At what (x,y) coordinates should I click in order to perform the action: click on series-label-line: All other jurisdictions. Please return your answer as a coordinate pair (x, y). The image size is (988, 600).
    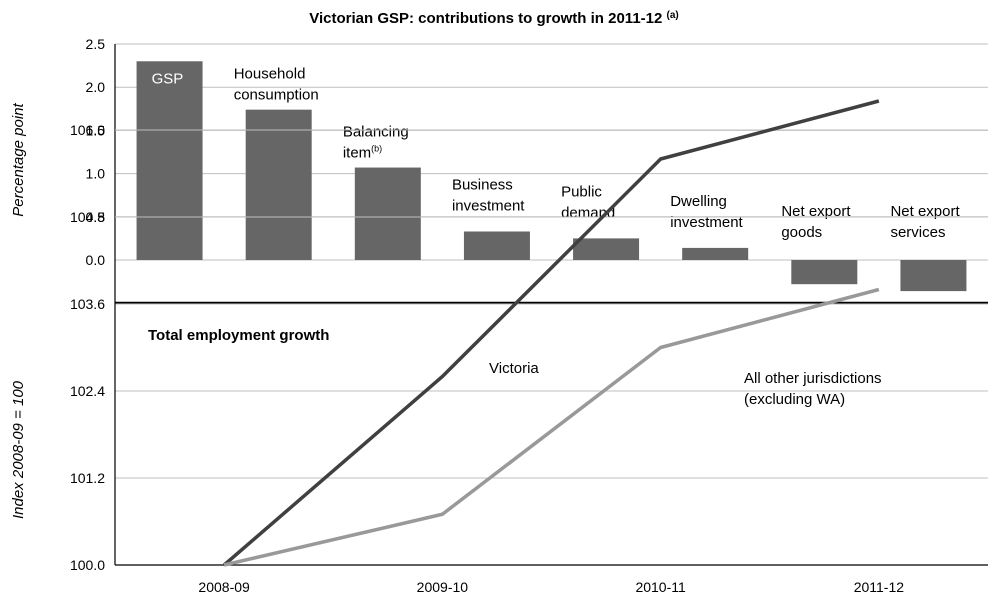
    Looking at the image, I should click on (813, 378).